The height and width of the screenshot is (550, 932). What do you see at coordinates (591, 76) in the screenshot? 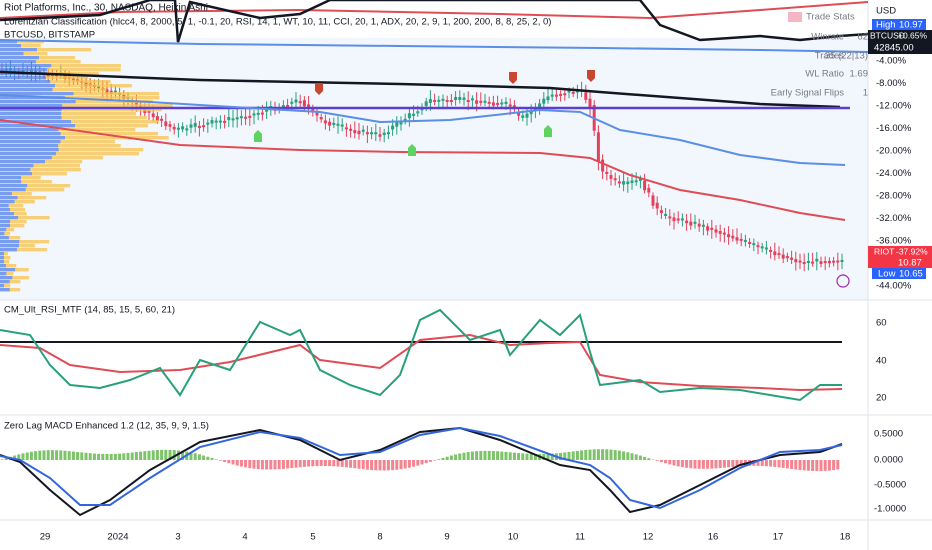
I see `sell-signal` at bounding box center [591, 76].